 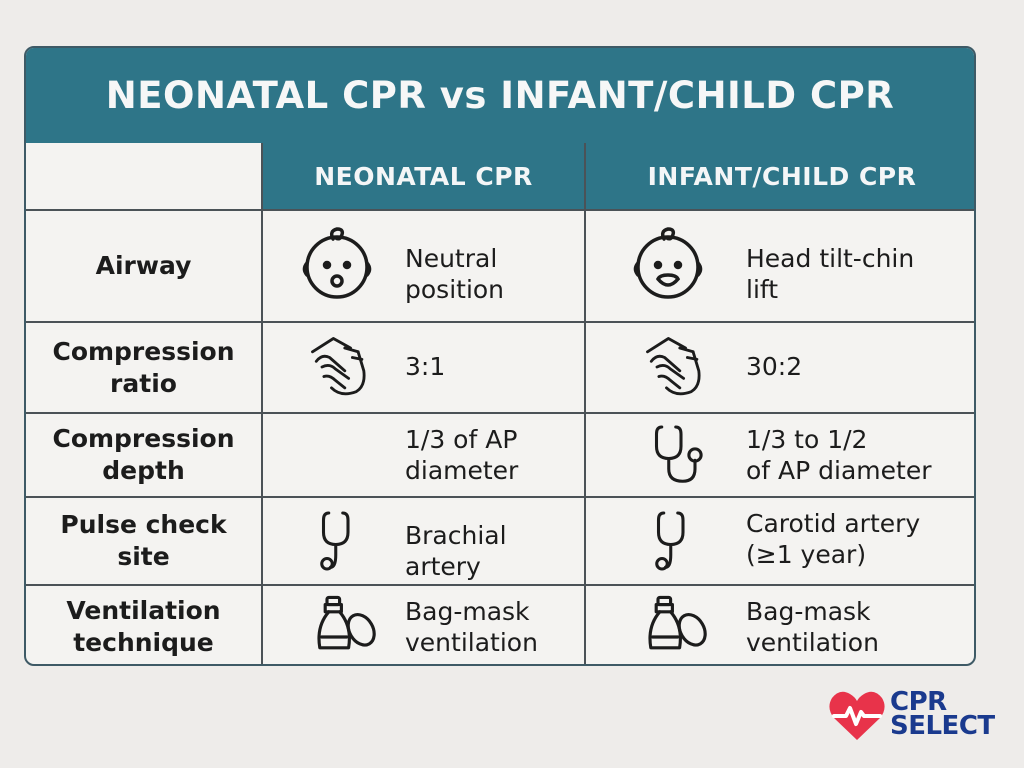 What do you see at coordinates (942, 726) in the screenshot?
I see `logo-line-2: SELECT` at bounding box center [942, 726].